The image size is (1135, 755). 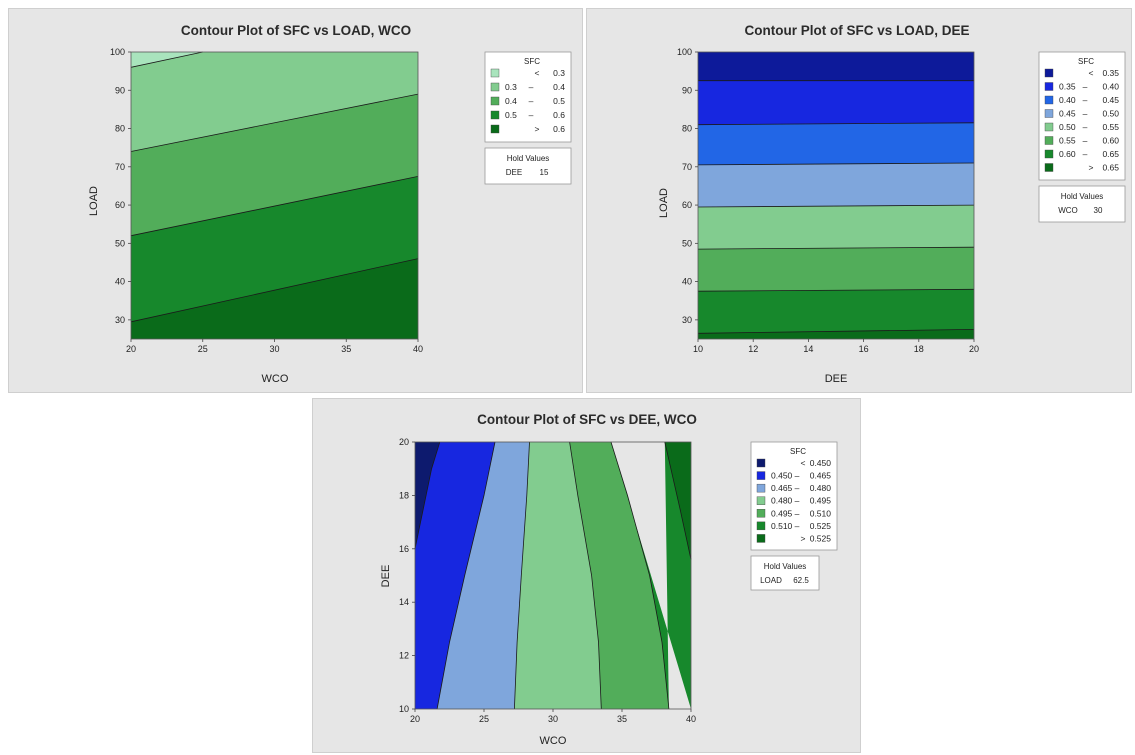 I want to click on legend-high-value: 0.60, so click(x=1110, y=141).